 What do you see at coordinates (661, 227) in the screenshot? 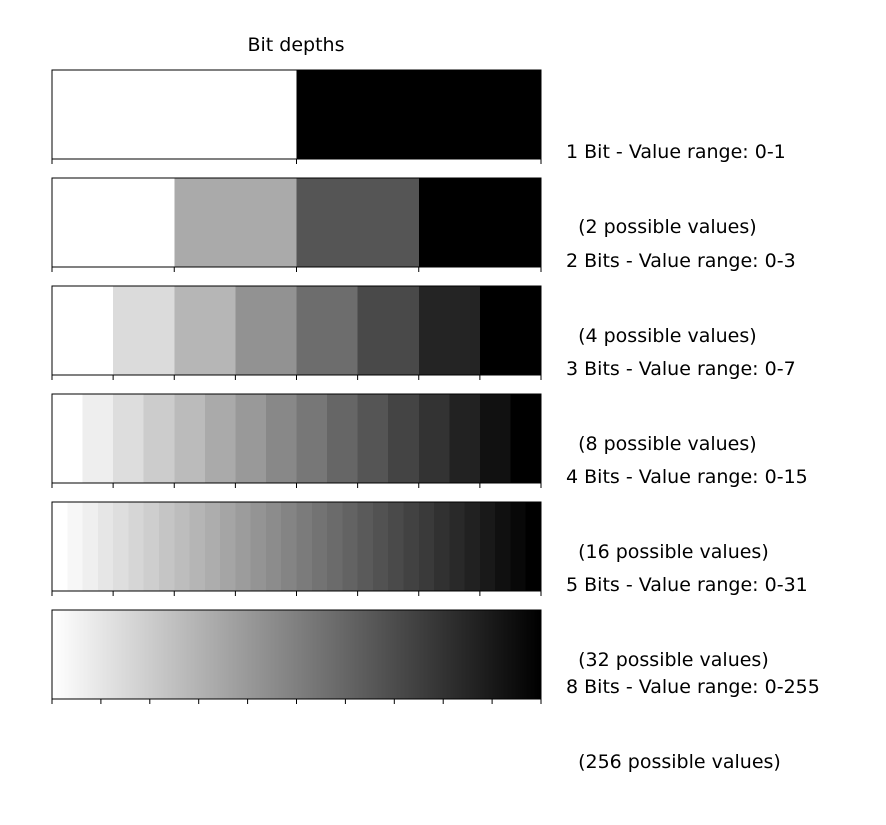
I see `row-label-line2: (2 possible values)` at bounding box center [661, 227].